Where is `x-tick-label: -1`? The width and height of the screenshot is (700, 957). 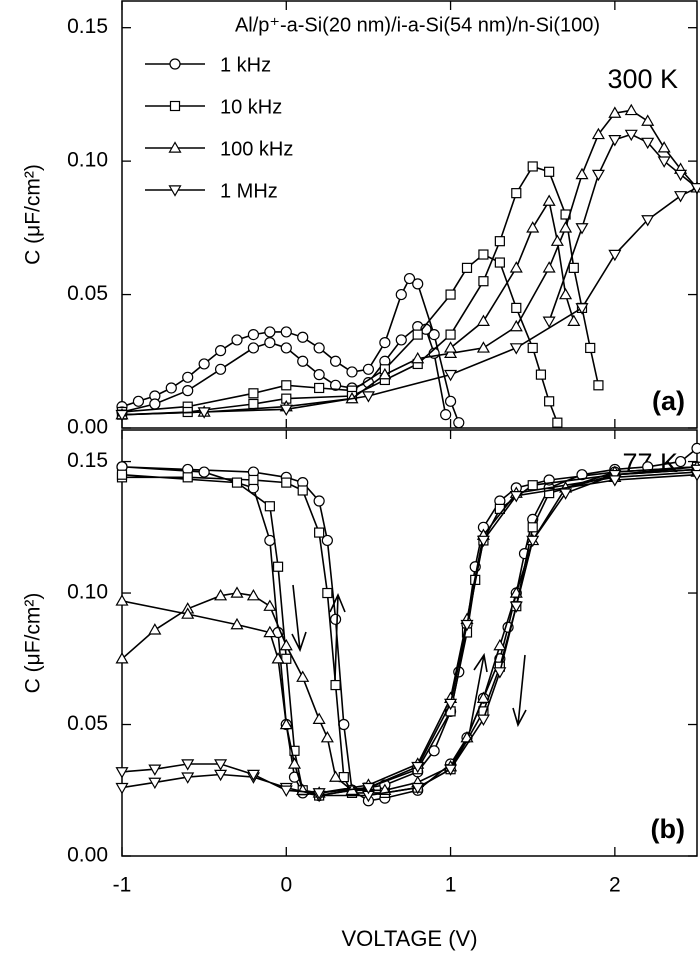 x-tick-label: -1 is located at coordinates (122, 885).